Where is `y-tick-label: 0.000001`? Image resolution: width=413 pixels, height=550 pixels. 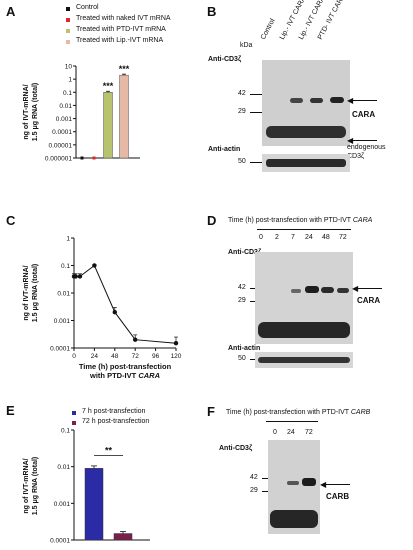 y-tick-label: 0.000001 is located at coordinates (58, 159).